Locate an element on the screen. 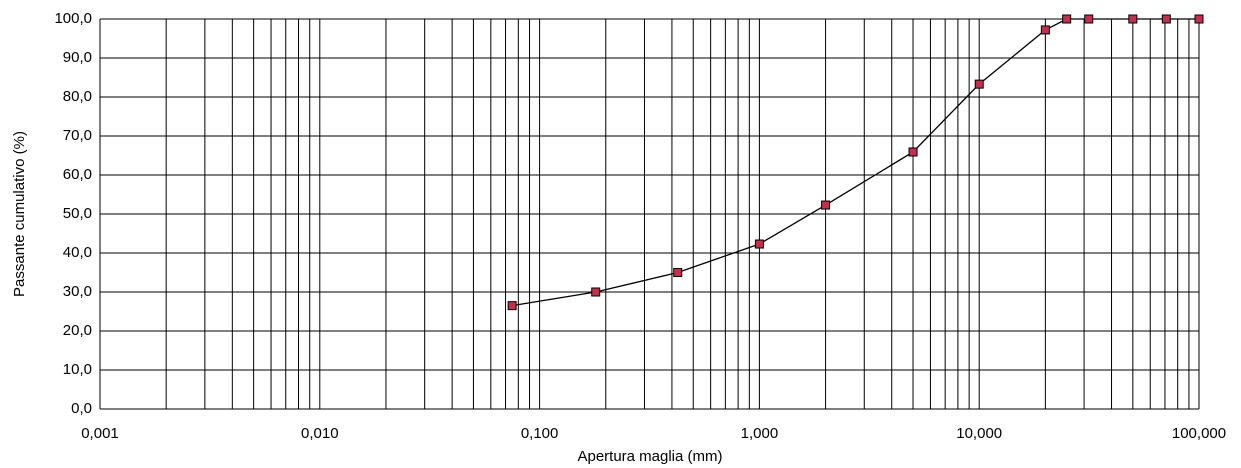 The image size is (1241, 468). y-tick-label: 20,0 is located at coordinates (77, 330).